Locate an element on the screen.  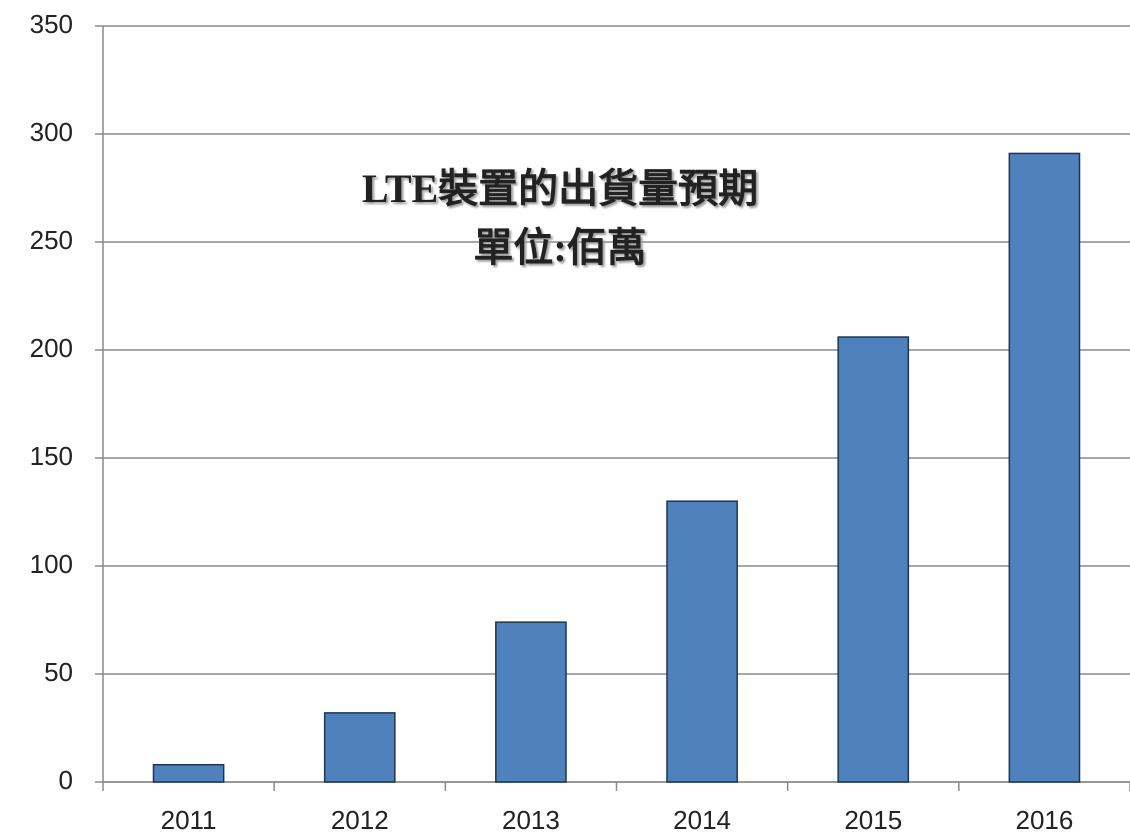
y-tick-label: 350 is located at coordinates (51, 24).